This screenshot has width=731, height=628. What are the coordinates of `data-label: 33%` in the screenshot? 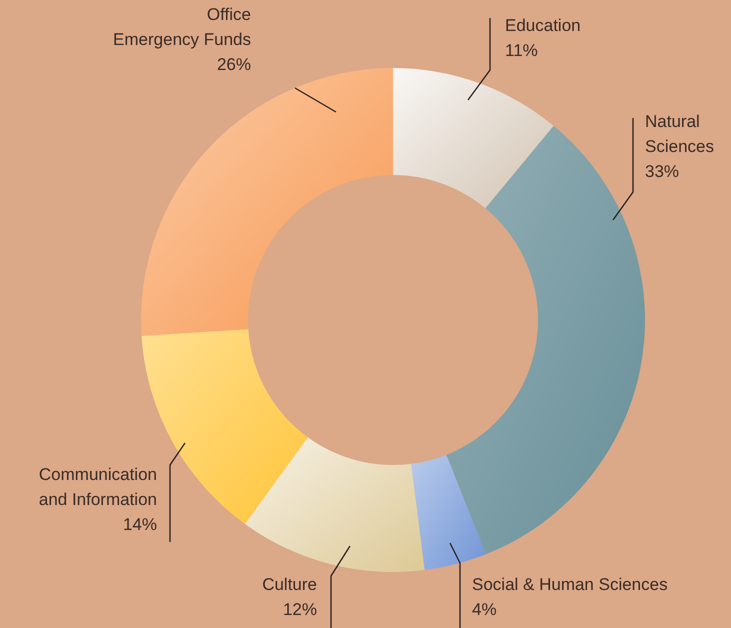 It's located at (662, 171).